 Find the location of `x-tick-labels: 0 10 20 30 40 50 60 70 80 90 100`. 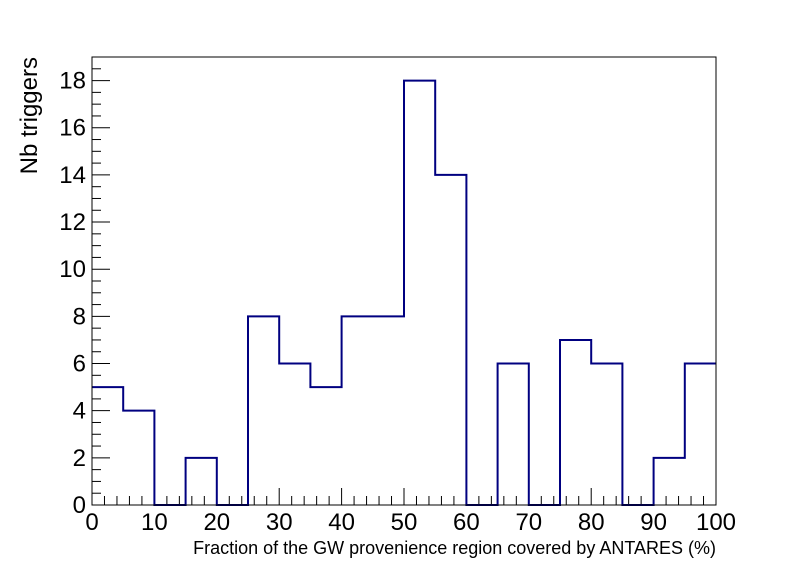

x-tick-labels: 0 10 20 30 40 50 60 70 80 90 100 is located at coordinates (410, 522).